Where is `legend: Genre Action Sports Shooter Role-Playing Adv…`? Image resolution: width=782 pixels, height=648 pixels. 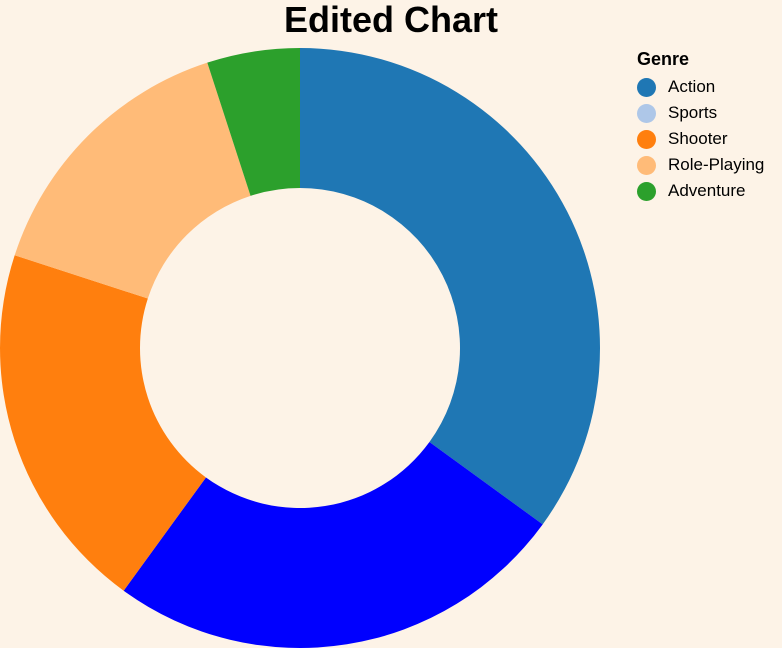 legend: Genre Action Sports Shooter Role-Playing Adv… is located at coordinates (709, 126).